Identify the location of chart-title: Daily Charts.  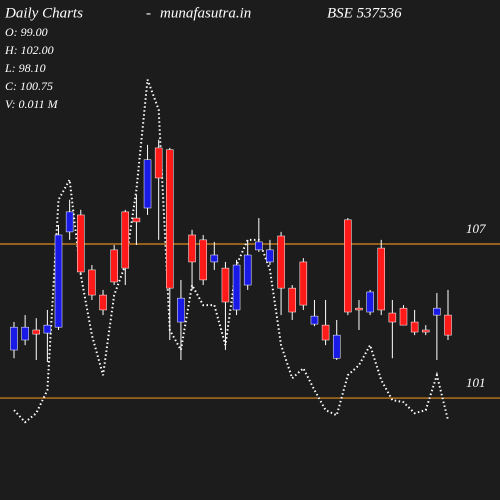
(43, 13).